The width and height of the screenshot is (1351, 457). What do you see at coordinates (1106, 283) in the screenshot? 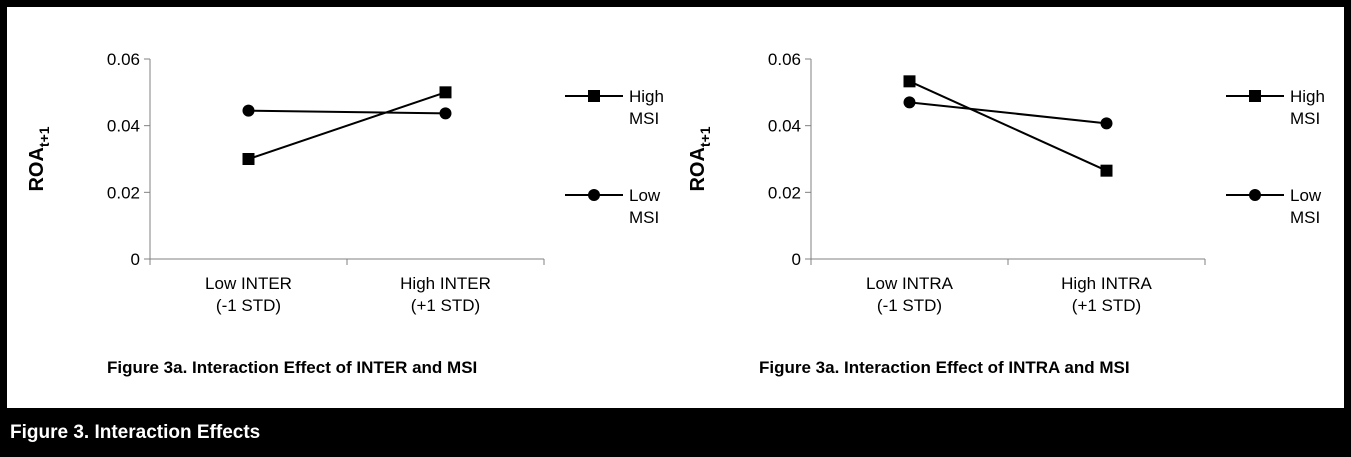
I see `x-tick-label-line: High INTRA` at bounding box center [1106, 283].